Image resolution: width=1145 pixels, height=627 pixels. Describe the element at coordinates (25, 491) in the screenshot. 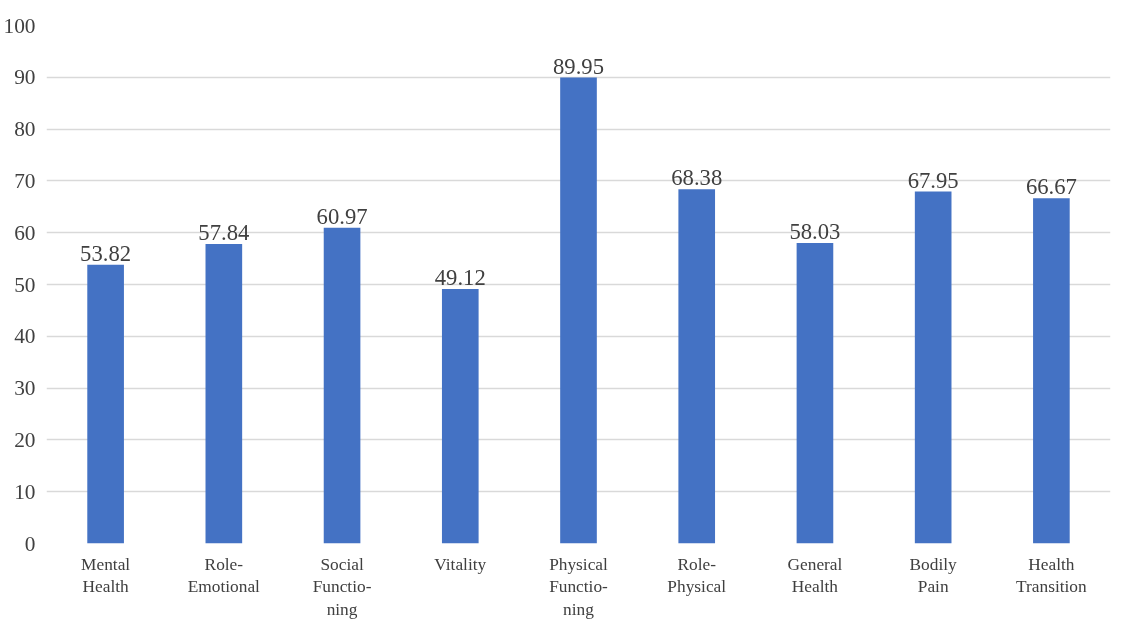

I see `y-tick-label: 10` at that location.